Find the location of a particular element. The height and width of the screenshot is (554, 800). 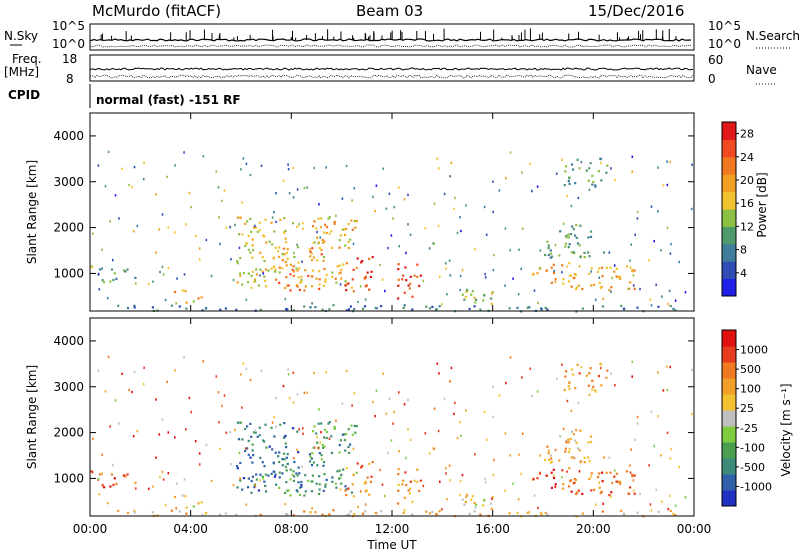

colorbar-tick-label: -1000 is located at coordinates (756, 486).